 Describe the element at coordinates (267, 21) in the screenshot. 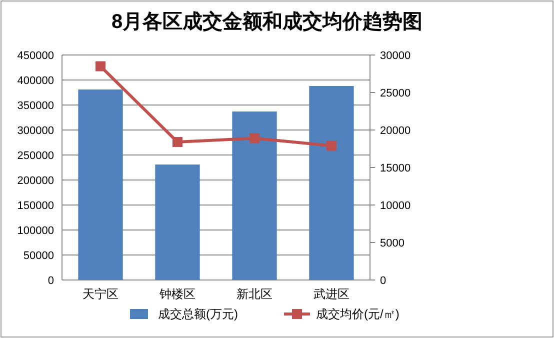

I see `chart-title: 8月各区成交金额和成交均价趋势图` at that location.